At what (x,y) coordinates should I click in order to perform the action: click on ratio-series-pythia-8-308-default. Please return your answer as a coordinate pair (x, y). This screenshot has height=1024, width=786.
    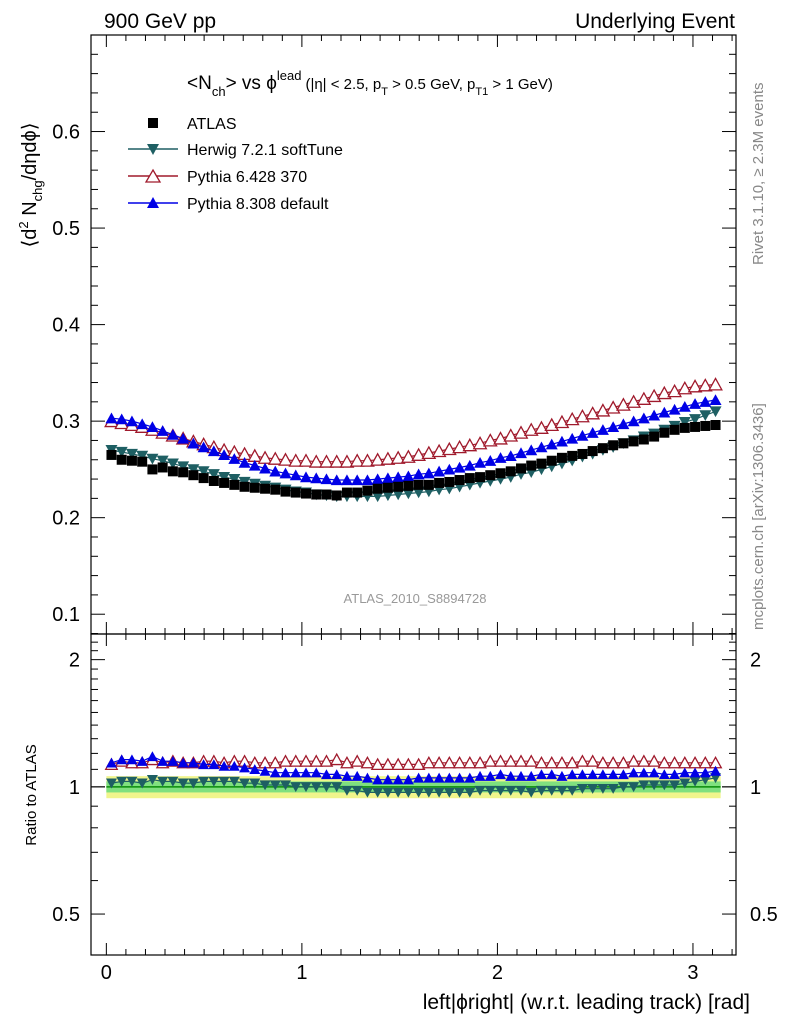
    Looking at the image, I should click on (413, 768).